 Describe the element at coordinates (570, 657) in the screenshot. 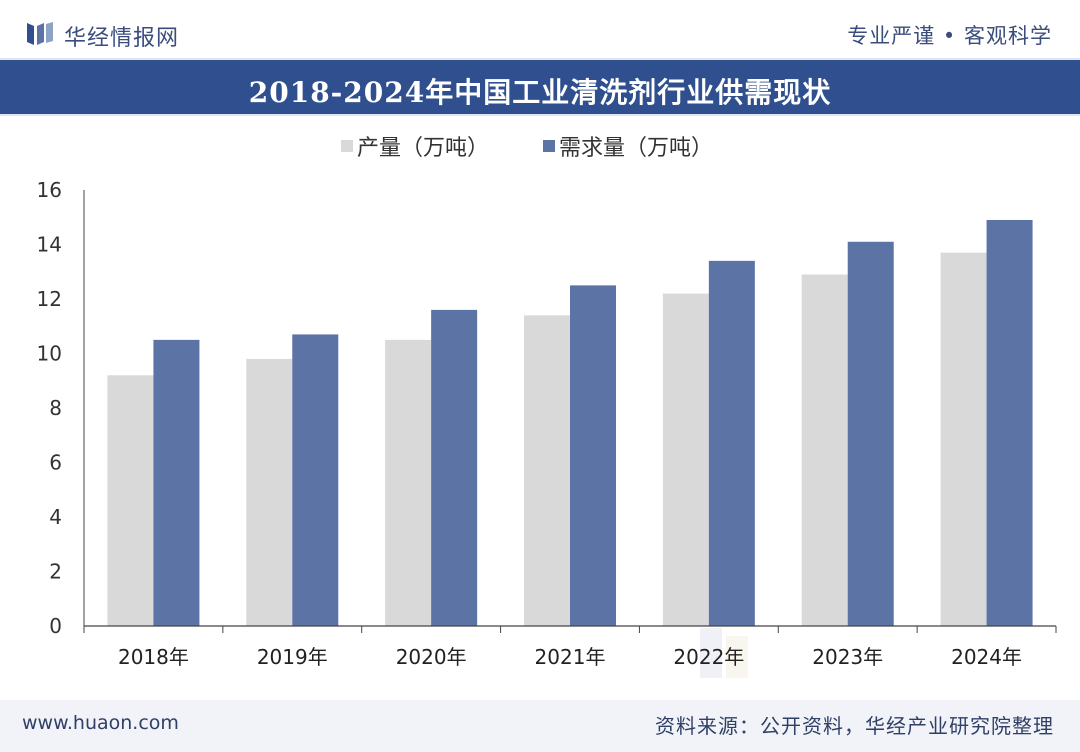

I see `x-tick-label: 2021年` at that location.